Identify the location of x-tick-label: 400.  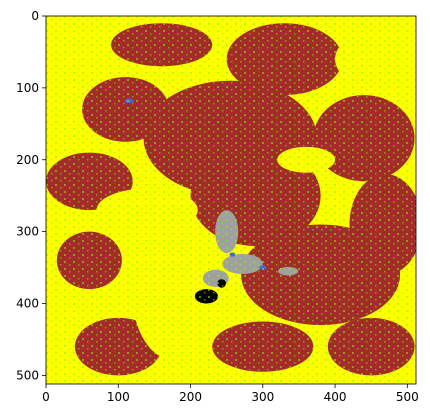
(335, 397).